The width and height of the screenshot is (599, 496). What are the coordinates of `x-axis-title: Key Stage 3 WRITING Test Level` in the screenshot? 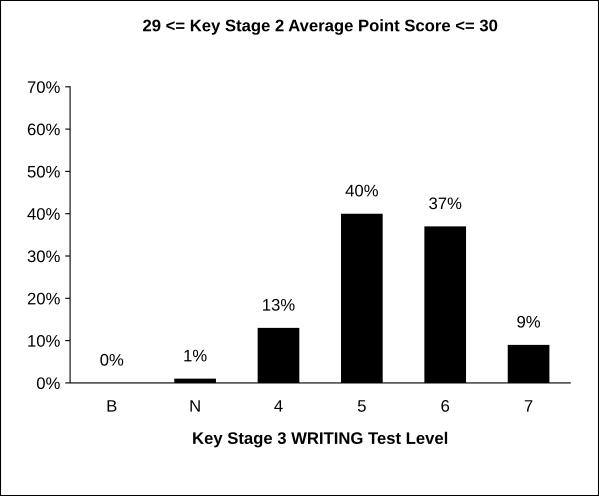 It's located at (320, 440).